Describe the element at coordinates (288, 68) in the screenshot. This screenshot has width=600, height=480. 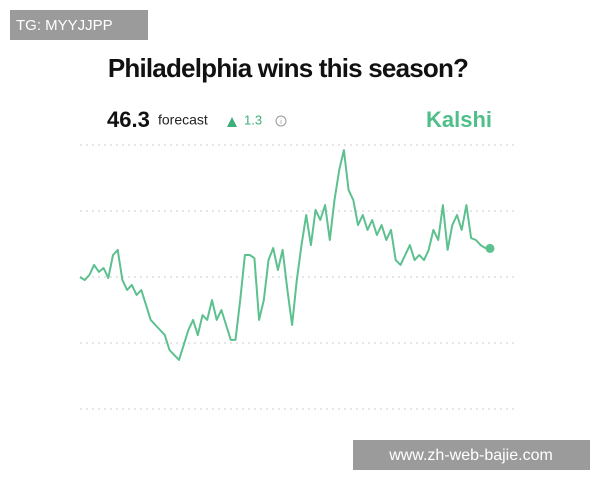
I see `chart-title: Philadelphia wins this season?` at that location.